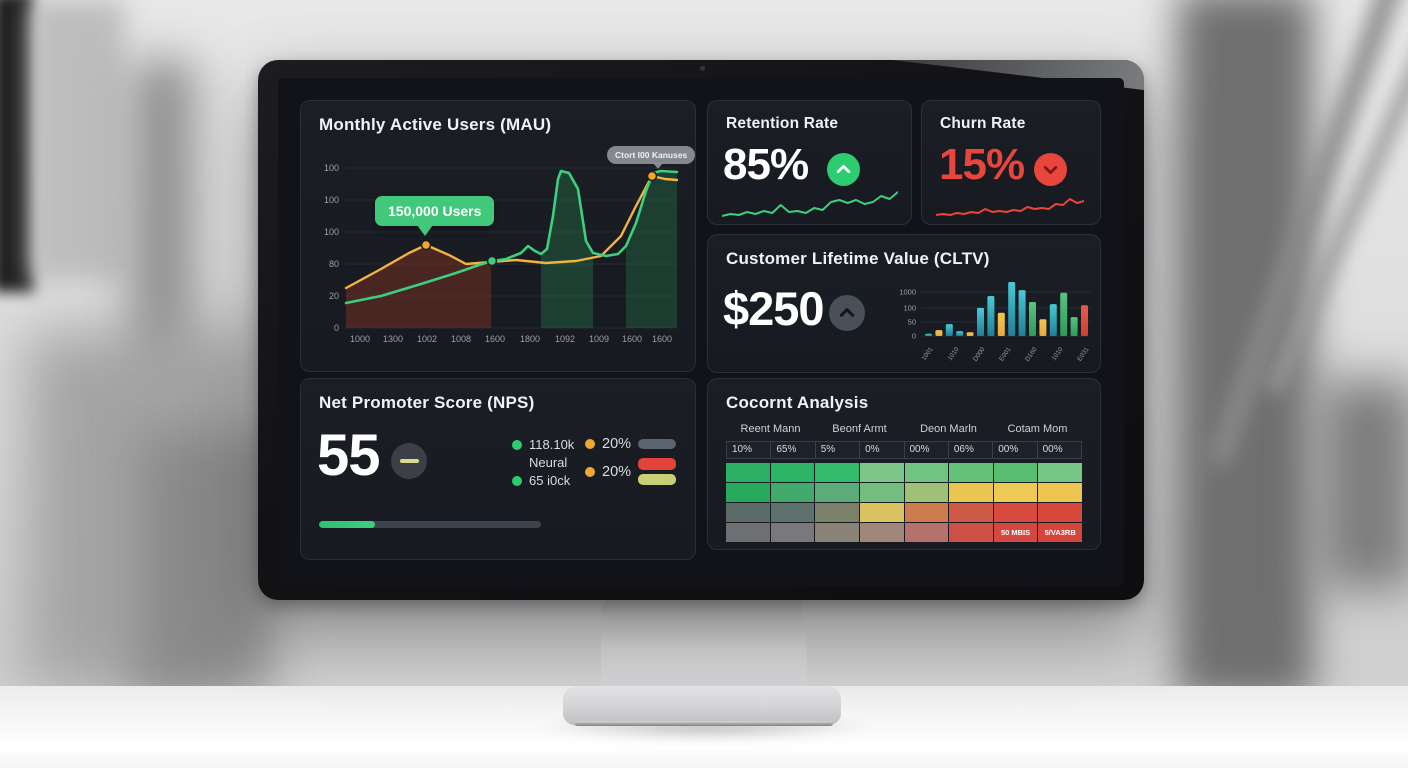 The image size is (1408, 768). What do you see at coordinates (427, 402) in the screenshot?
I see `nps-title: Net Promoter Score (NPS)` at bounding box center [427, 402].